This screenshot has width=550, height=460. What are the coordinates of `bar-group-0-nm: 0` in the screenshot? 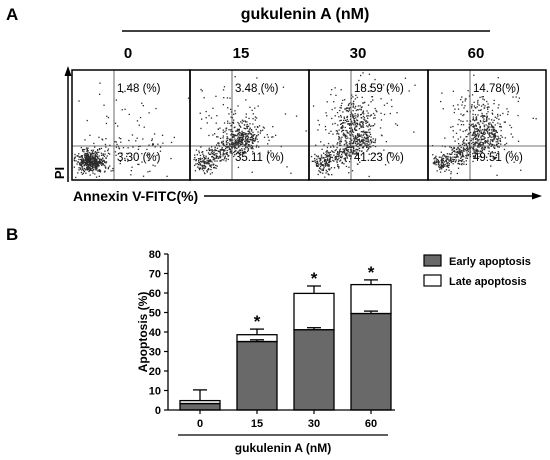 It's located at (200, 409).